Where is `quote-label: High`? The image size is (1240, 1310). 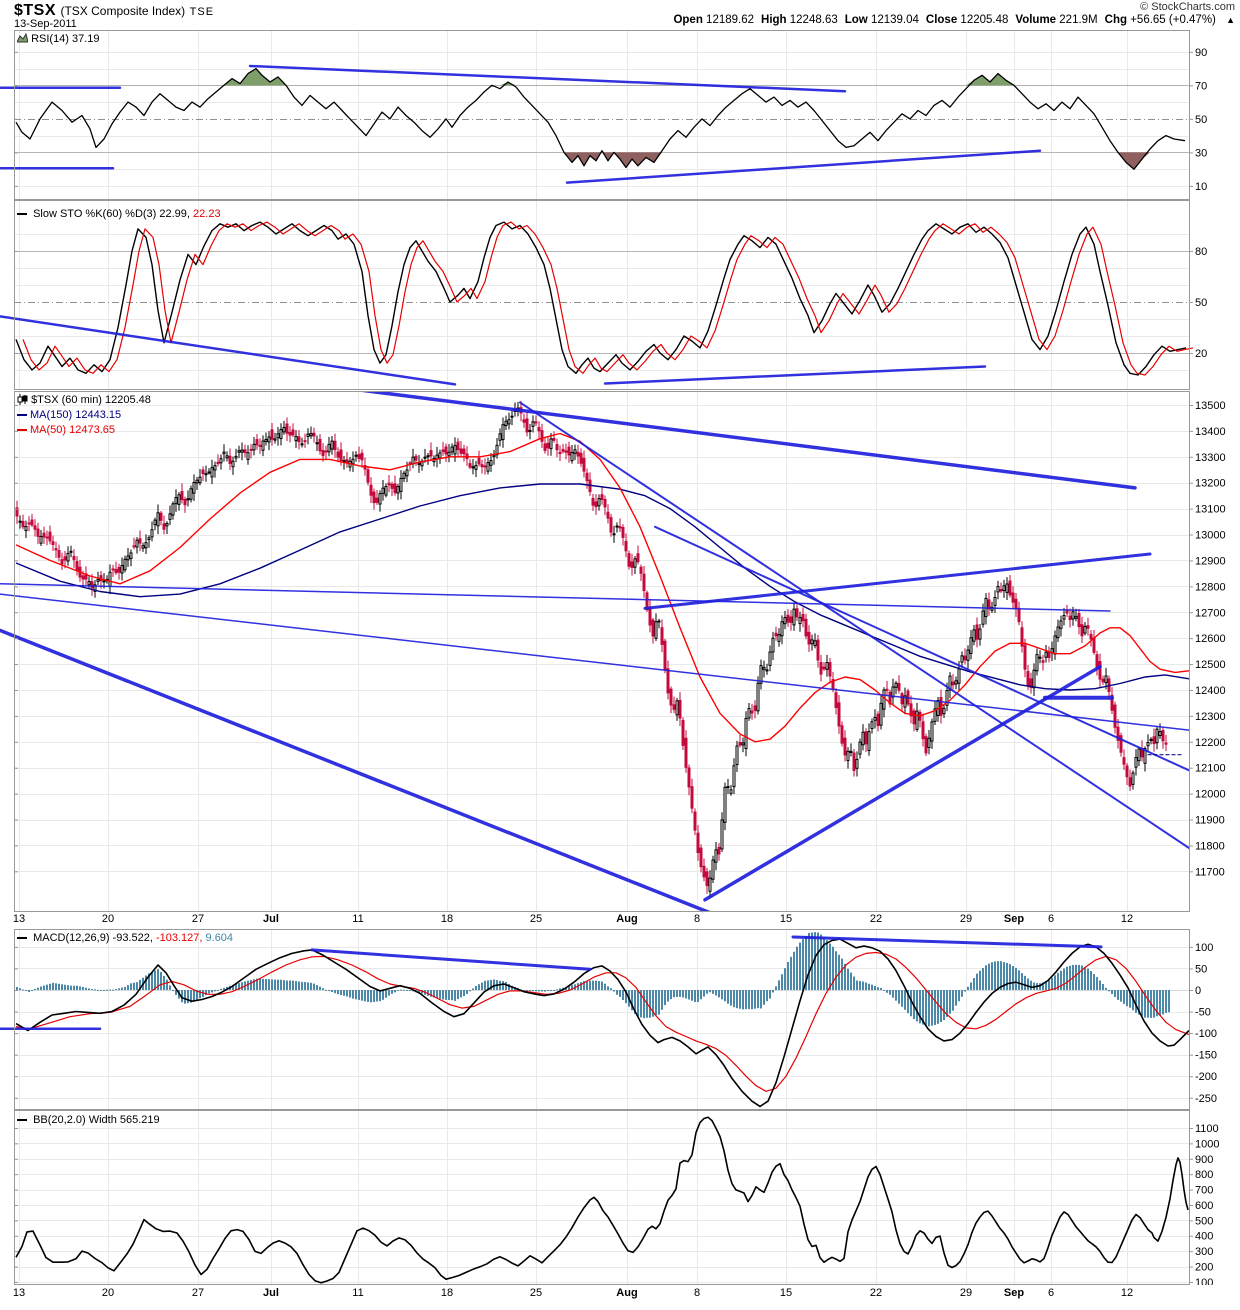
quote-label: High is located at coordinates (775, 20).